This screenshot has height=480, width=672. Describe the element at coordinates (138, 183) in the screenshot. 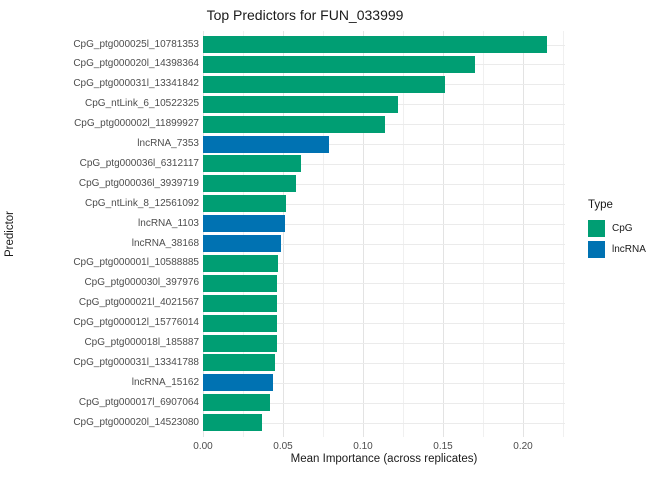

I see `y-tick-label: CpG_ptg000036l_3939719` at that location.